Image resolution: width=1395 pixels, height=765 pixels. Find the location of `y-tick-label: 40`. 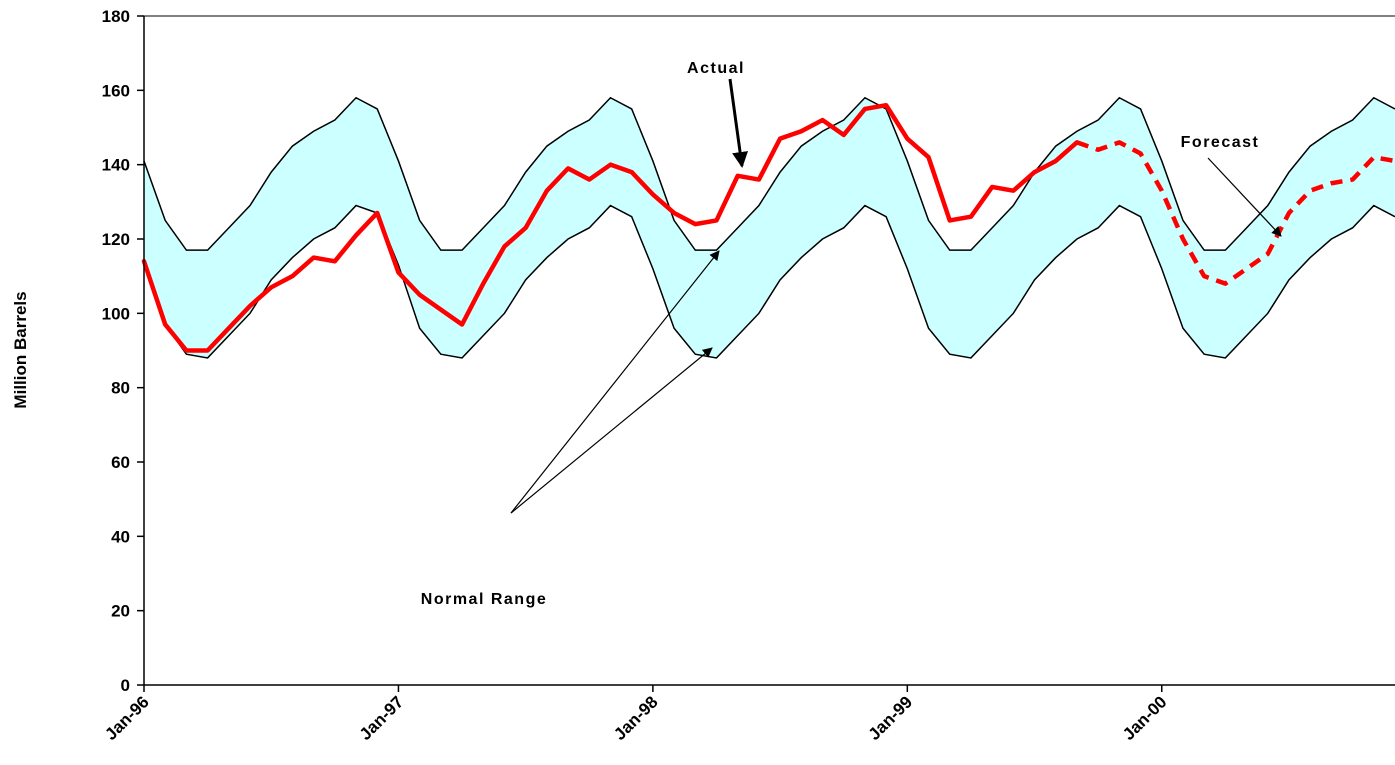

y-tick-label: 40 is located at coordinates (120, 536).